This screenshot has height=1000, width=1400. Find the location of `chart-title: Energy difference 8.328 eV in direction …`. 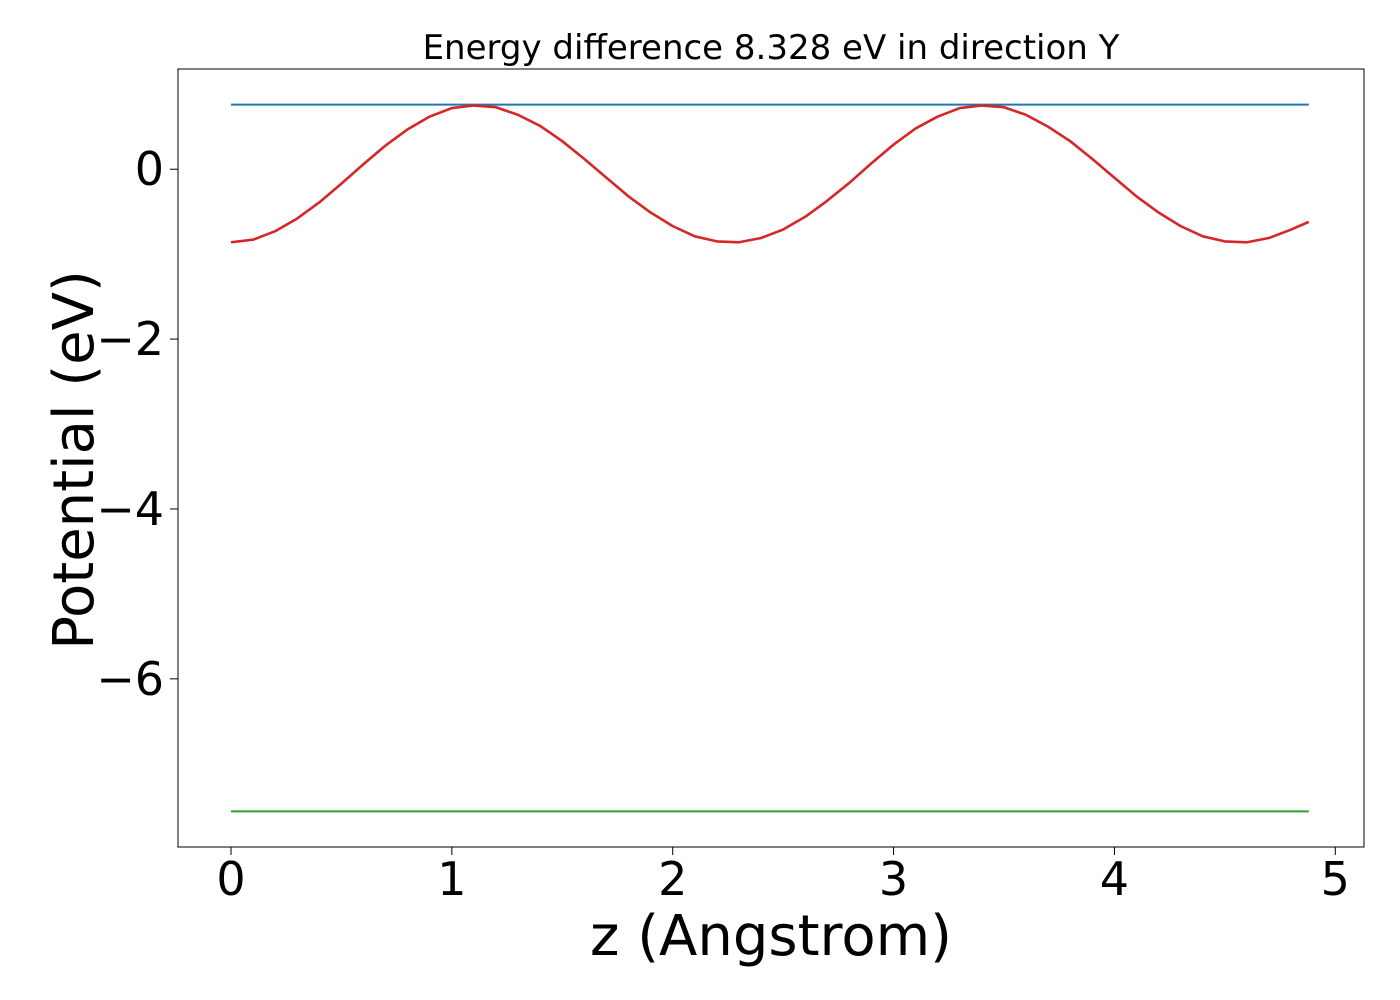

chart-title: Energy difference 8.328 eV in direction … is located at coordinates (771, 48).